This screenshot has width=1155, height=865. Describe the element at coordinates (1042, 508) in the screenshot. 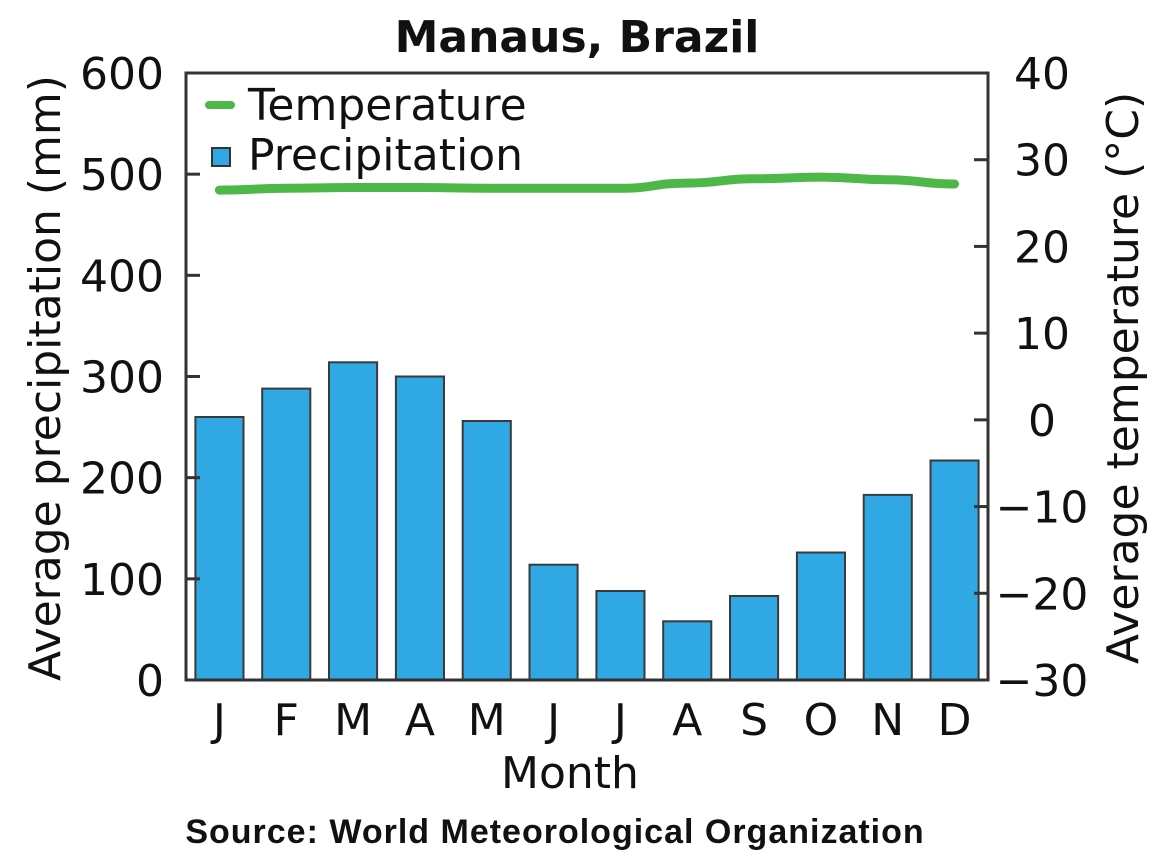

I see `right-tick-label: −10` at that location.